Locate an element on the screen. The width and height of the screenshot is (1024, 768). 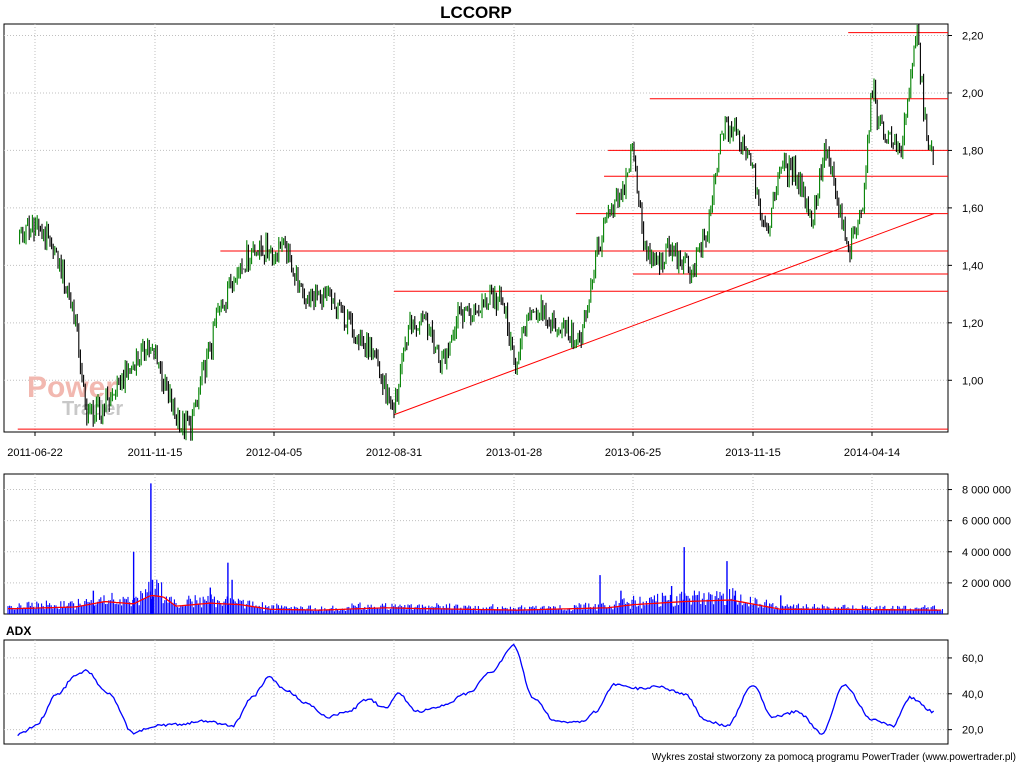
volume-y-tick-label: 8 000 000 is located at coordinates (986, 491).